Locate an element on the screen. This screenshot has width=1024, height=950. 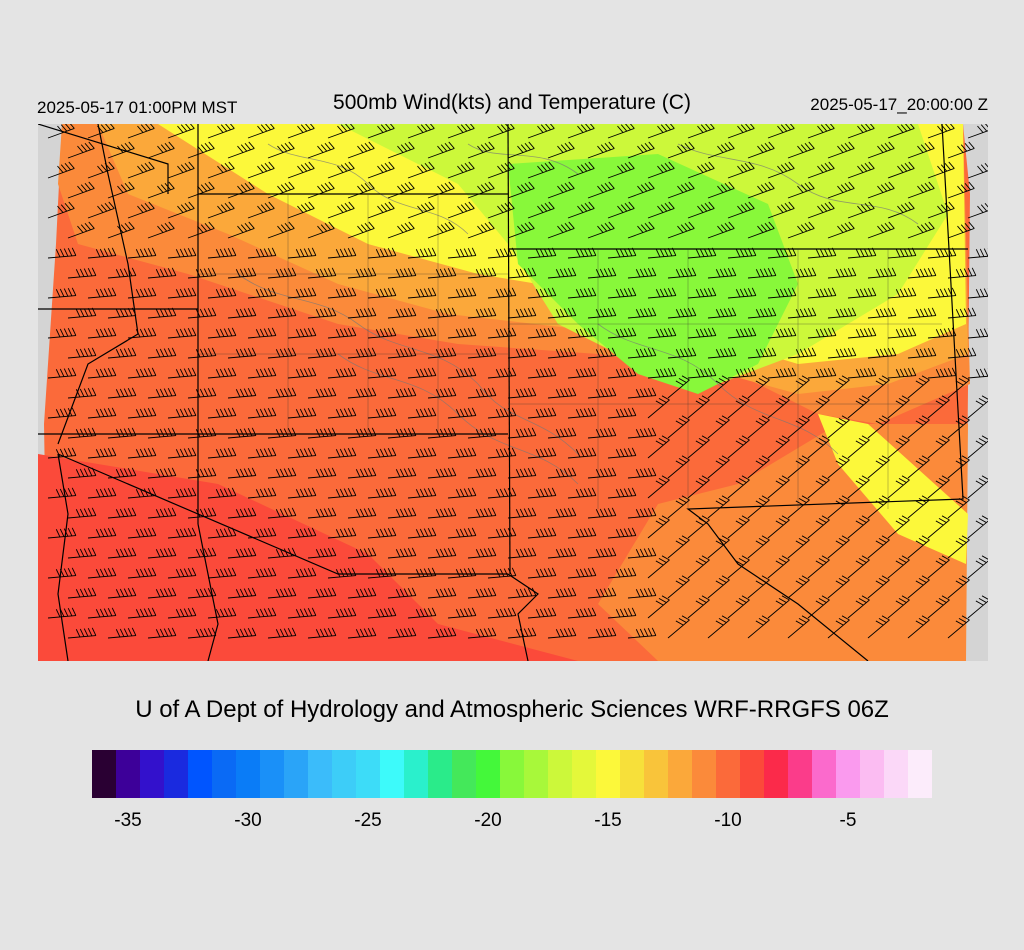
colorbar-tick-label: -5 is located at coordinates (848, 820).